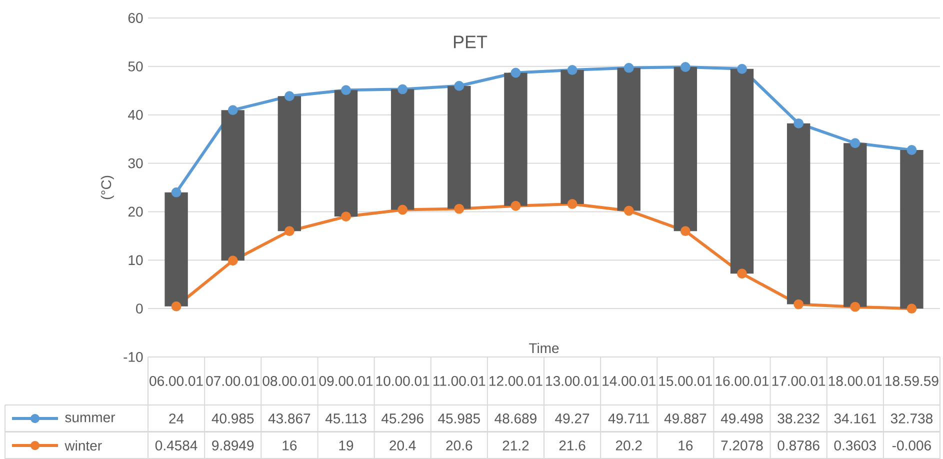 The height and width of the screenshot is (459, 943). I want to click on x-tick-label: 14.00.01, so click(629, 381).